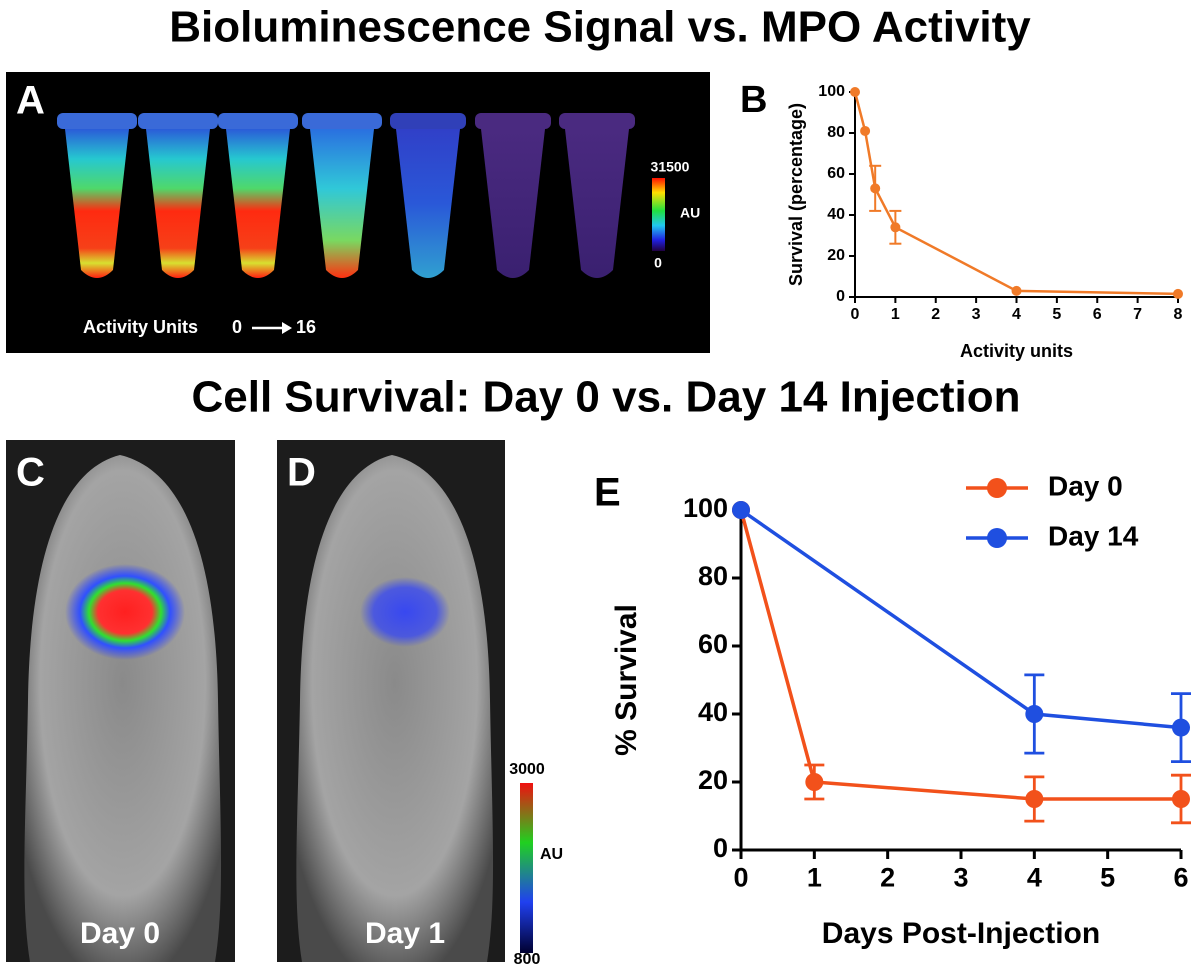 This screenshot has height=972, width=1200. I want to click on panel-label: A, so click(30, 101).